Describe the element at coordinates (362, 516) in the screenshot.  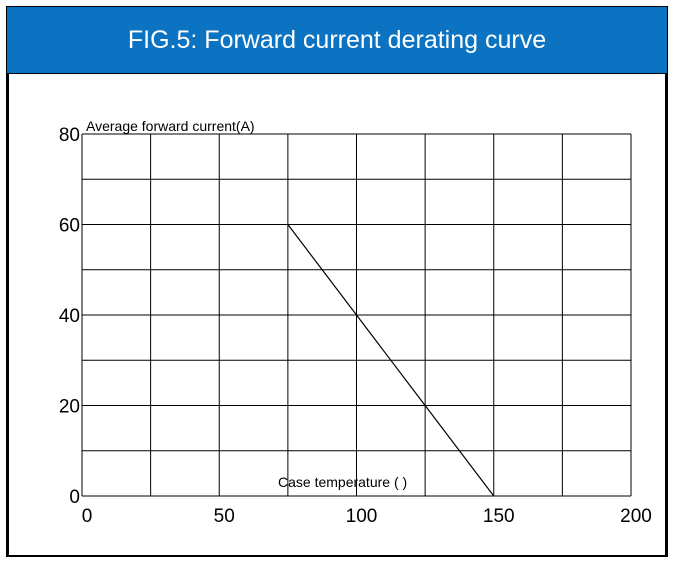
I see `x-tick-label: 100` at that location.